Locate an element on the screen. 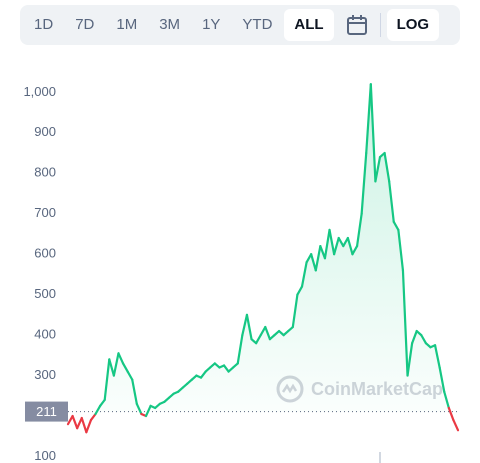 This screenshot has height=463, width=480. y-tick-label: 700 is located at coordinates (45, 212).